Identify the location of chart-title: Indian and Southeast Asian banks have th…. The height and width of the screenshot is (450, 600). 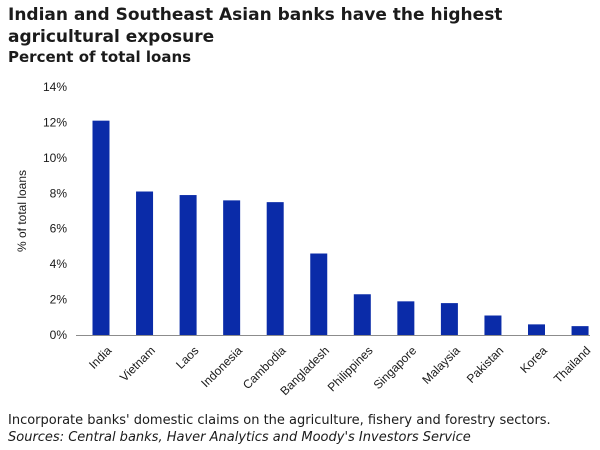
(255, 26).